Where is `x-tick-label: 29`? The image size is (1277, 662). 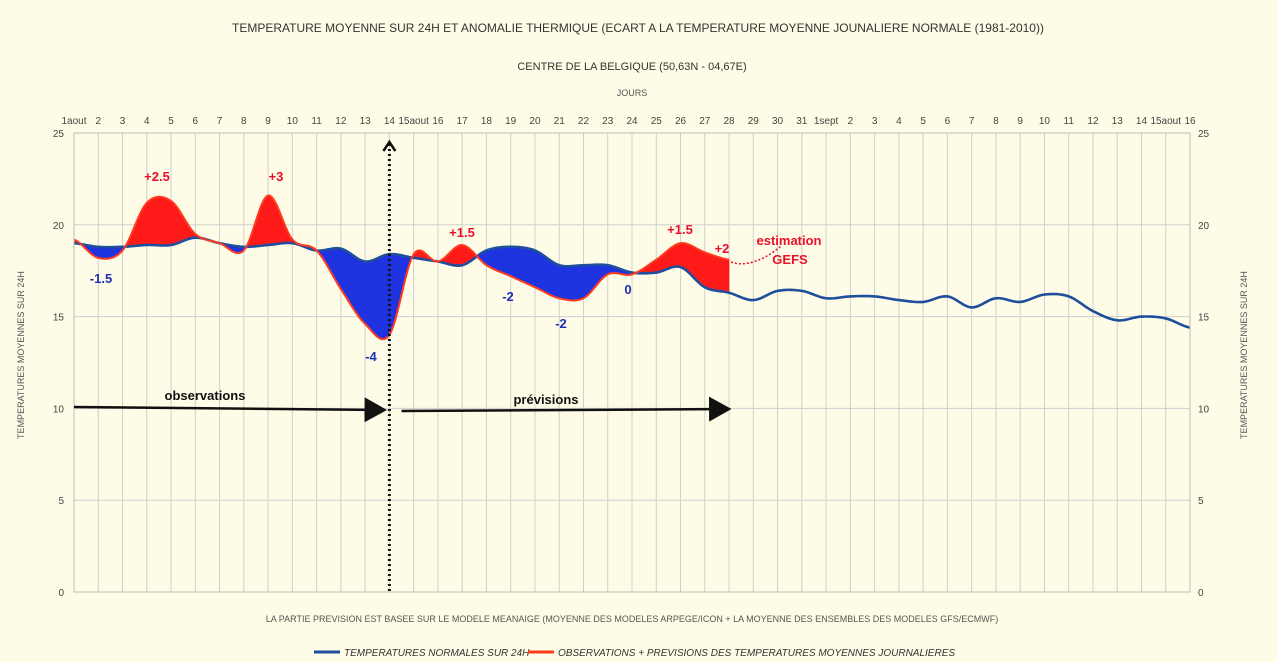 x-tick-label: 29 is located at coordinates (754, 121).